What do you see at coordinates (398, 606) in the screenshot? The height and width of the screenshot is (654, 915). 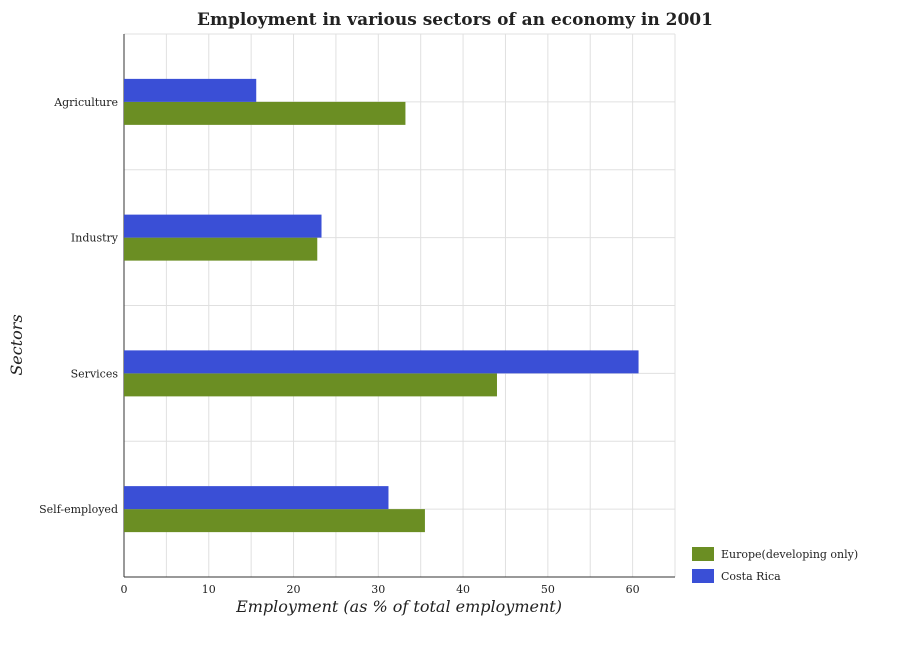 I see `x-axis-title: Employment (as % of total employment)` at bounding box center [398, 606].